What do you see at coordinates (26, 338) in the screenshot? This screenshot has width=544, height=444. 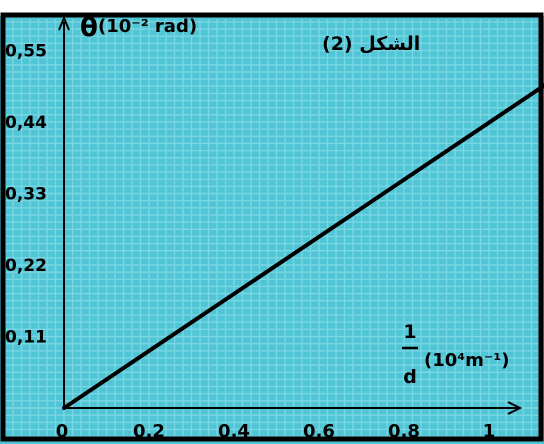 I see `y-tick-label: 0,11` at bounding box center [26, 338].